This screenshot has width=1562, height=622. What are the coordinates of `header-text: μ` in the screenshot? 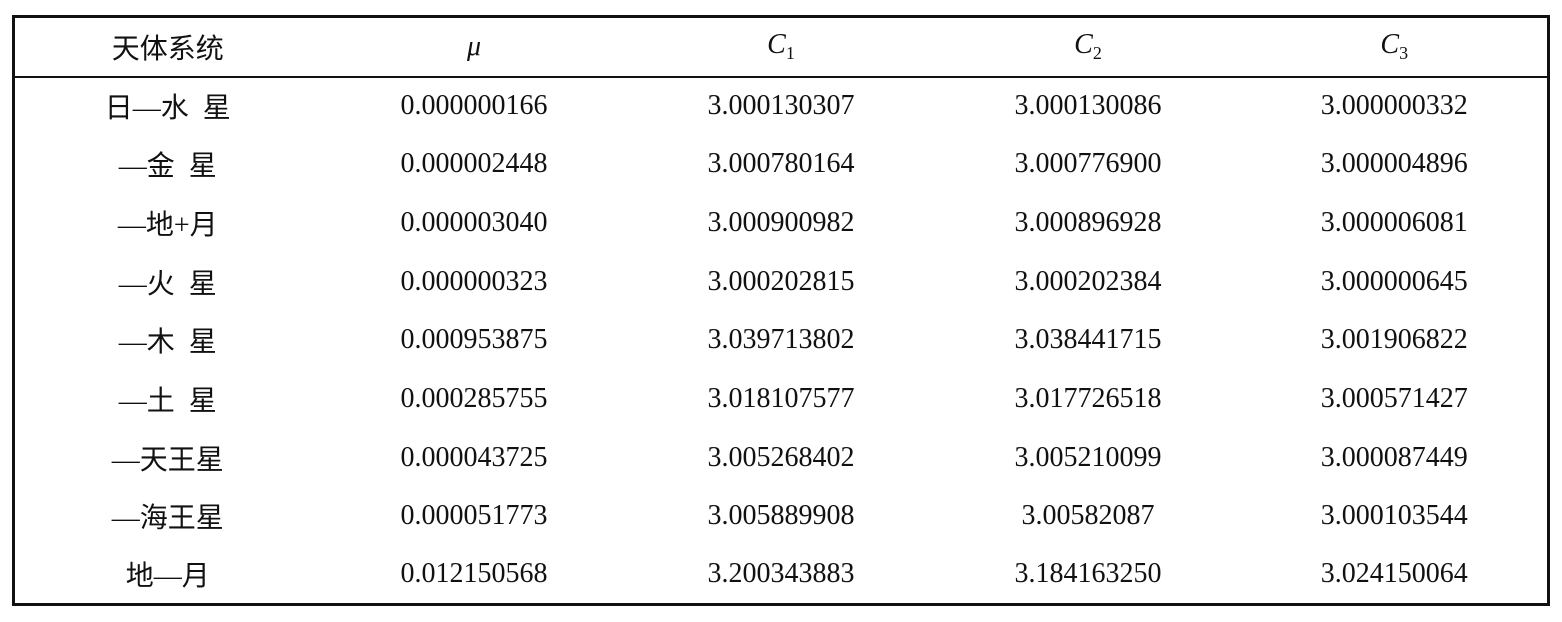 It's located at (474, 46).